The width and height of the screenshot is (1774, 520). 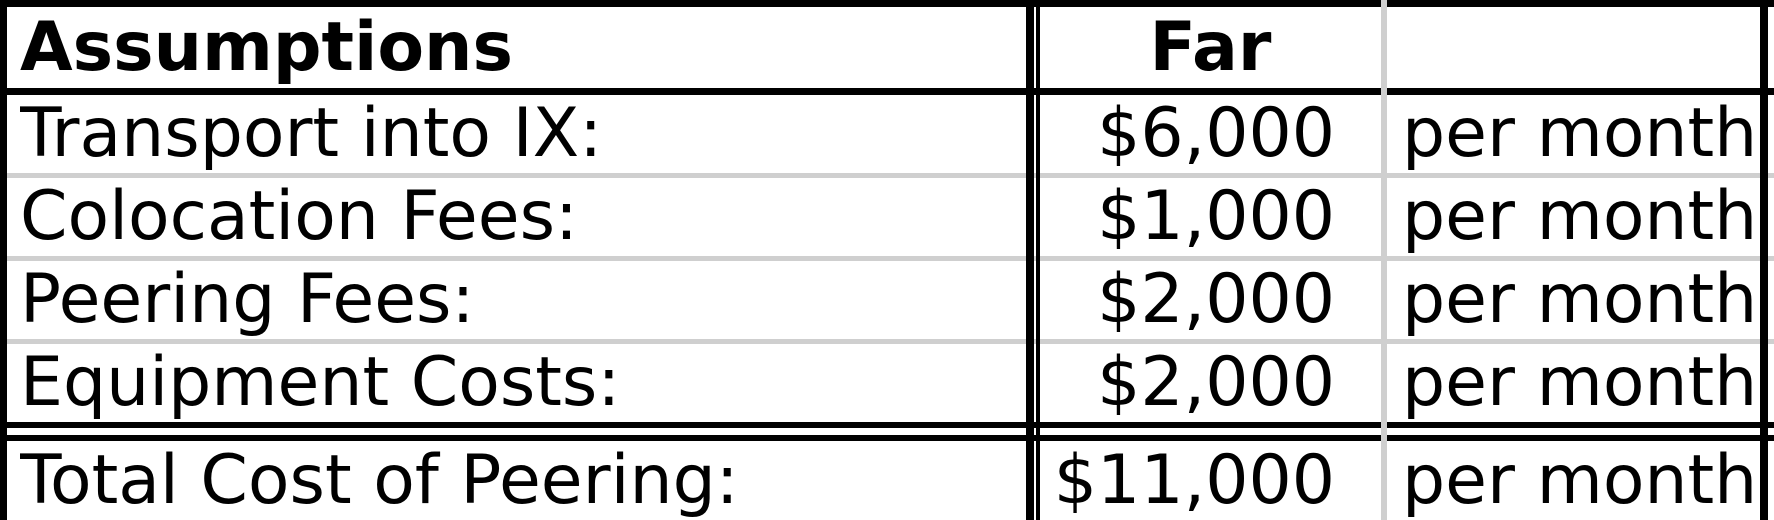 I want to click on row-value: $6,000, so click(x=1216, y=134).